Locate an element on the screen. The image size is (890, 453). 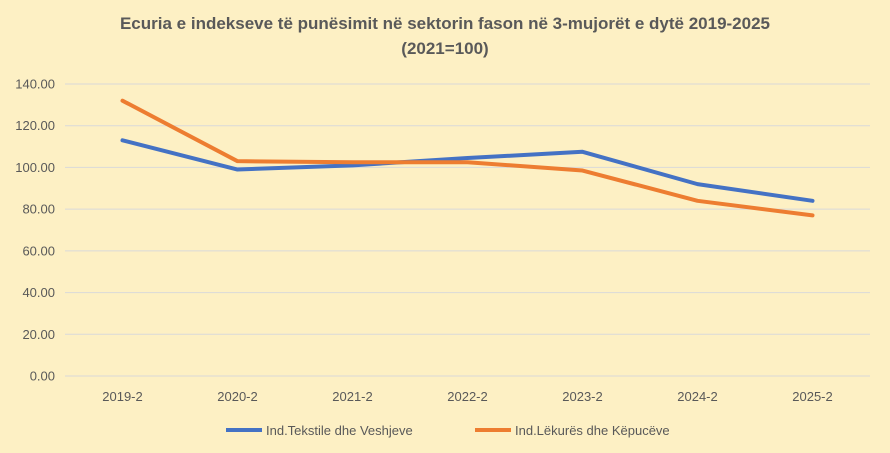
x-tick-label: 2020-2 is located at coordinates (237, 396).